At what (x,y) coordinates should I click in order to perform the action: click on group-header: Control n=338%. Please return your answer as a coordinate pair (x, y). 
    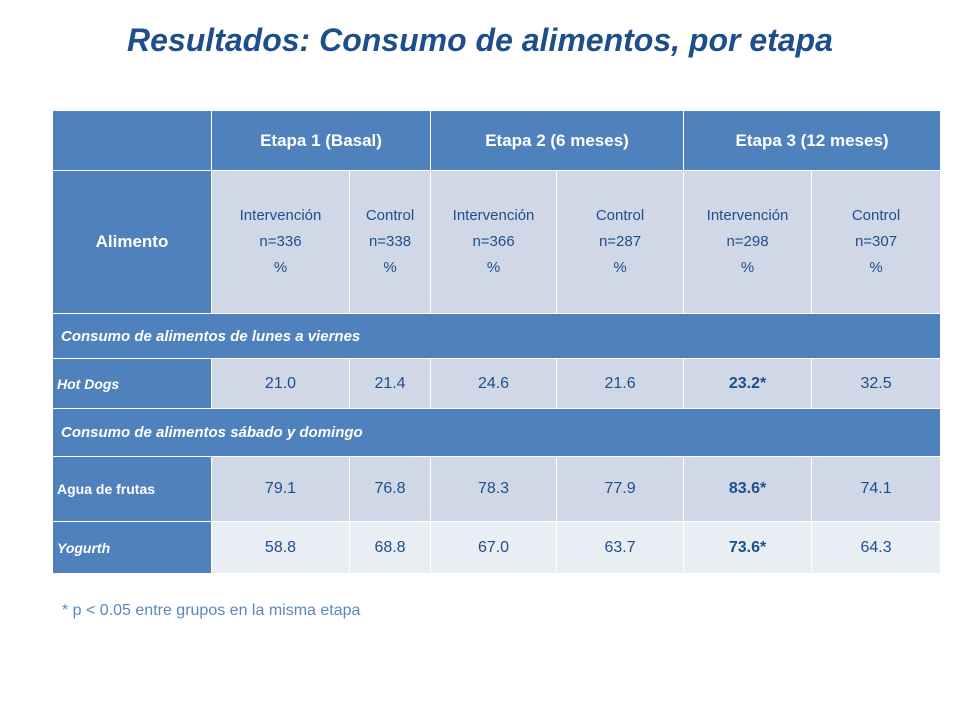
    Looking at the image, I should click on (390, 242).